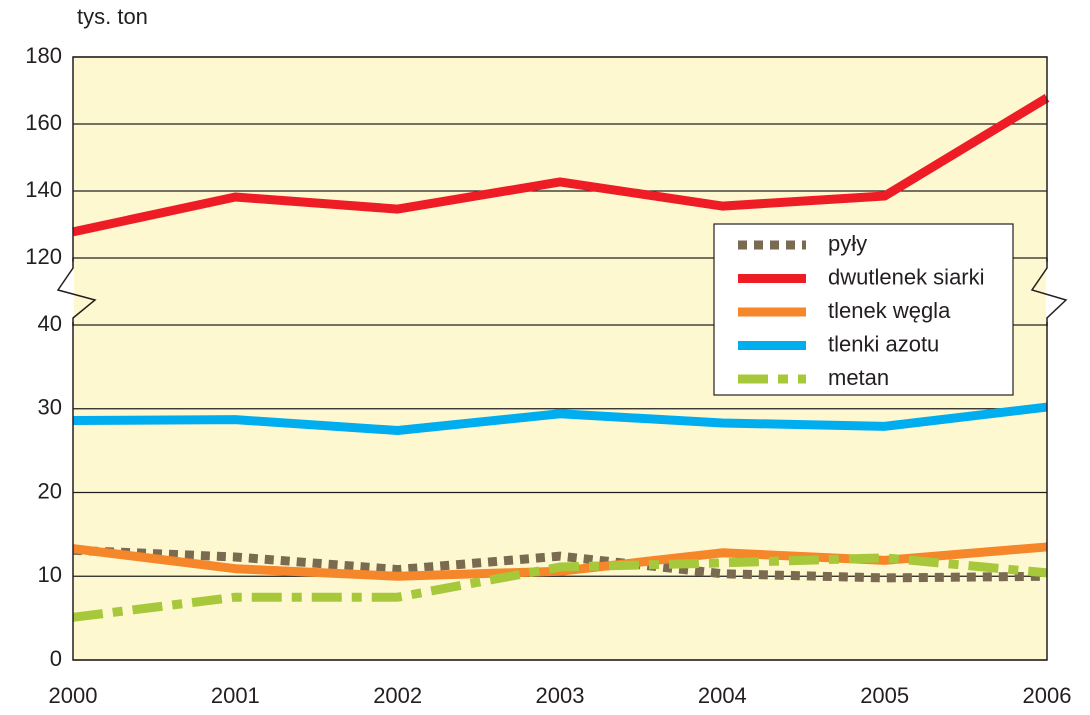 This screenshot has width=1090, height=715. I want to click on y-tick-label: 40, so click(50, 323).